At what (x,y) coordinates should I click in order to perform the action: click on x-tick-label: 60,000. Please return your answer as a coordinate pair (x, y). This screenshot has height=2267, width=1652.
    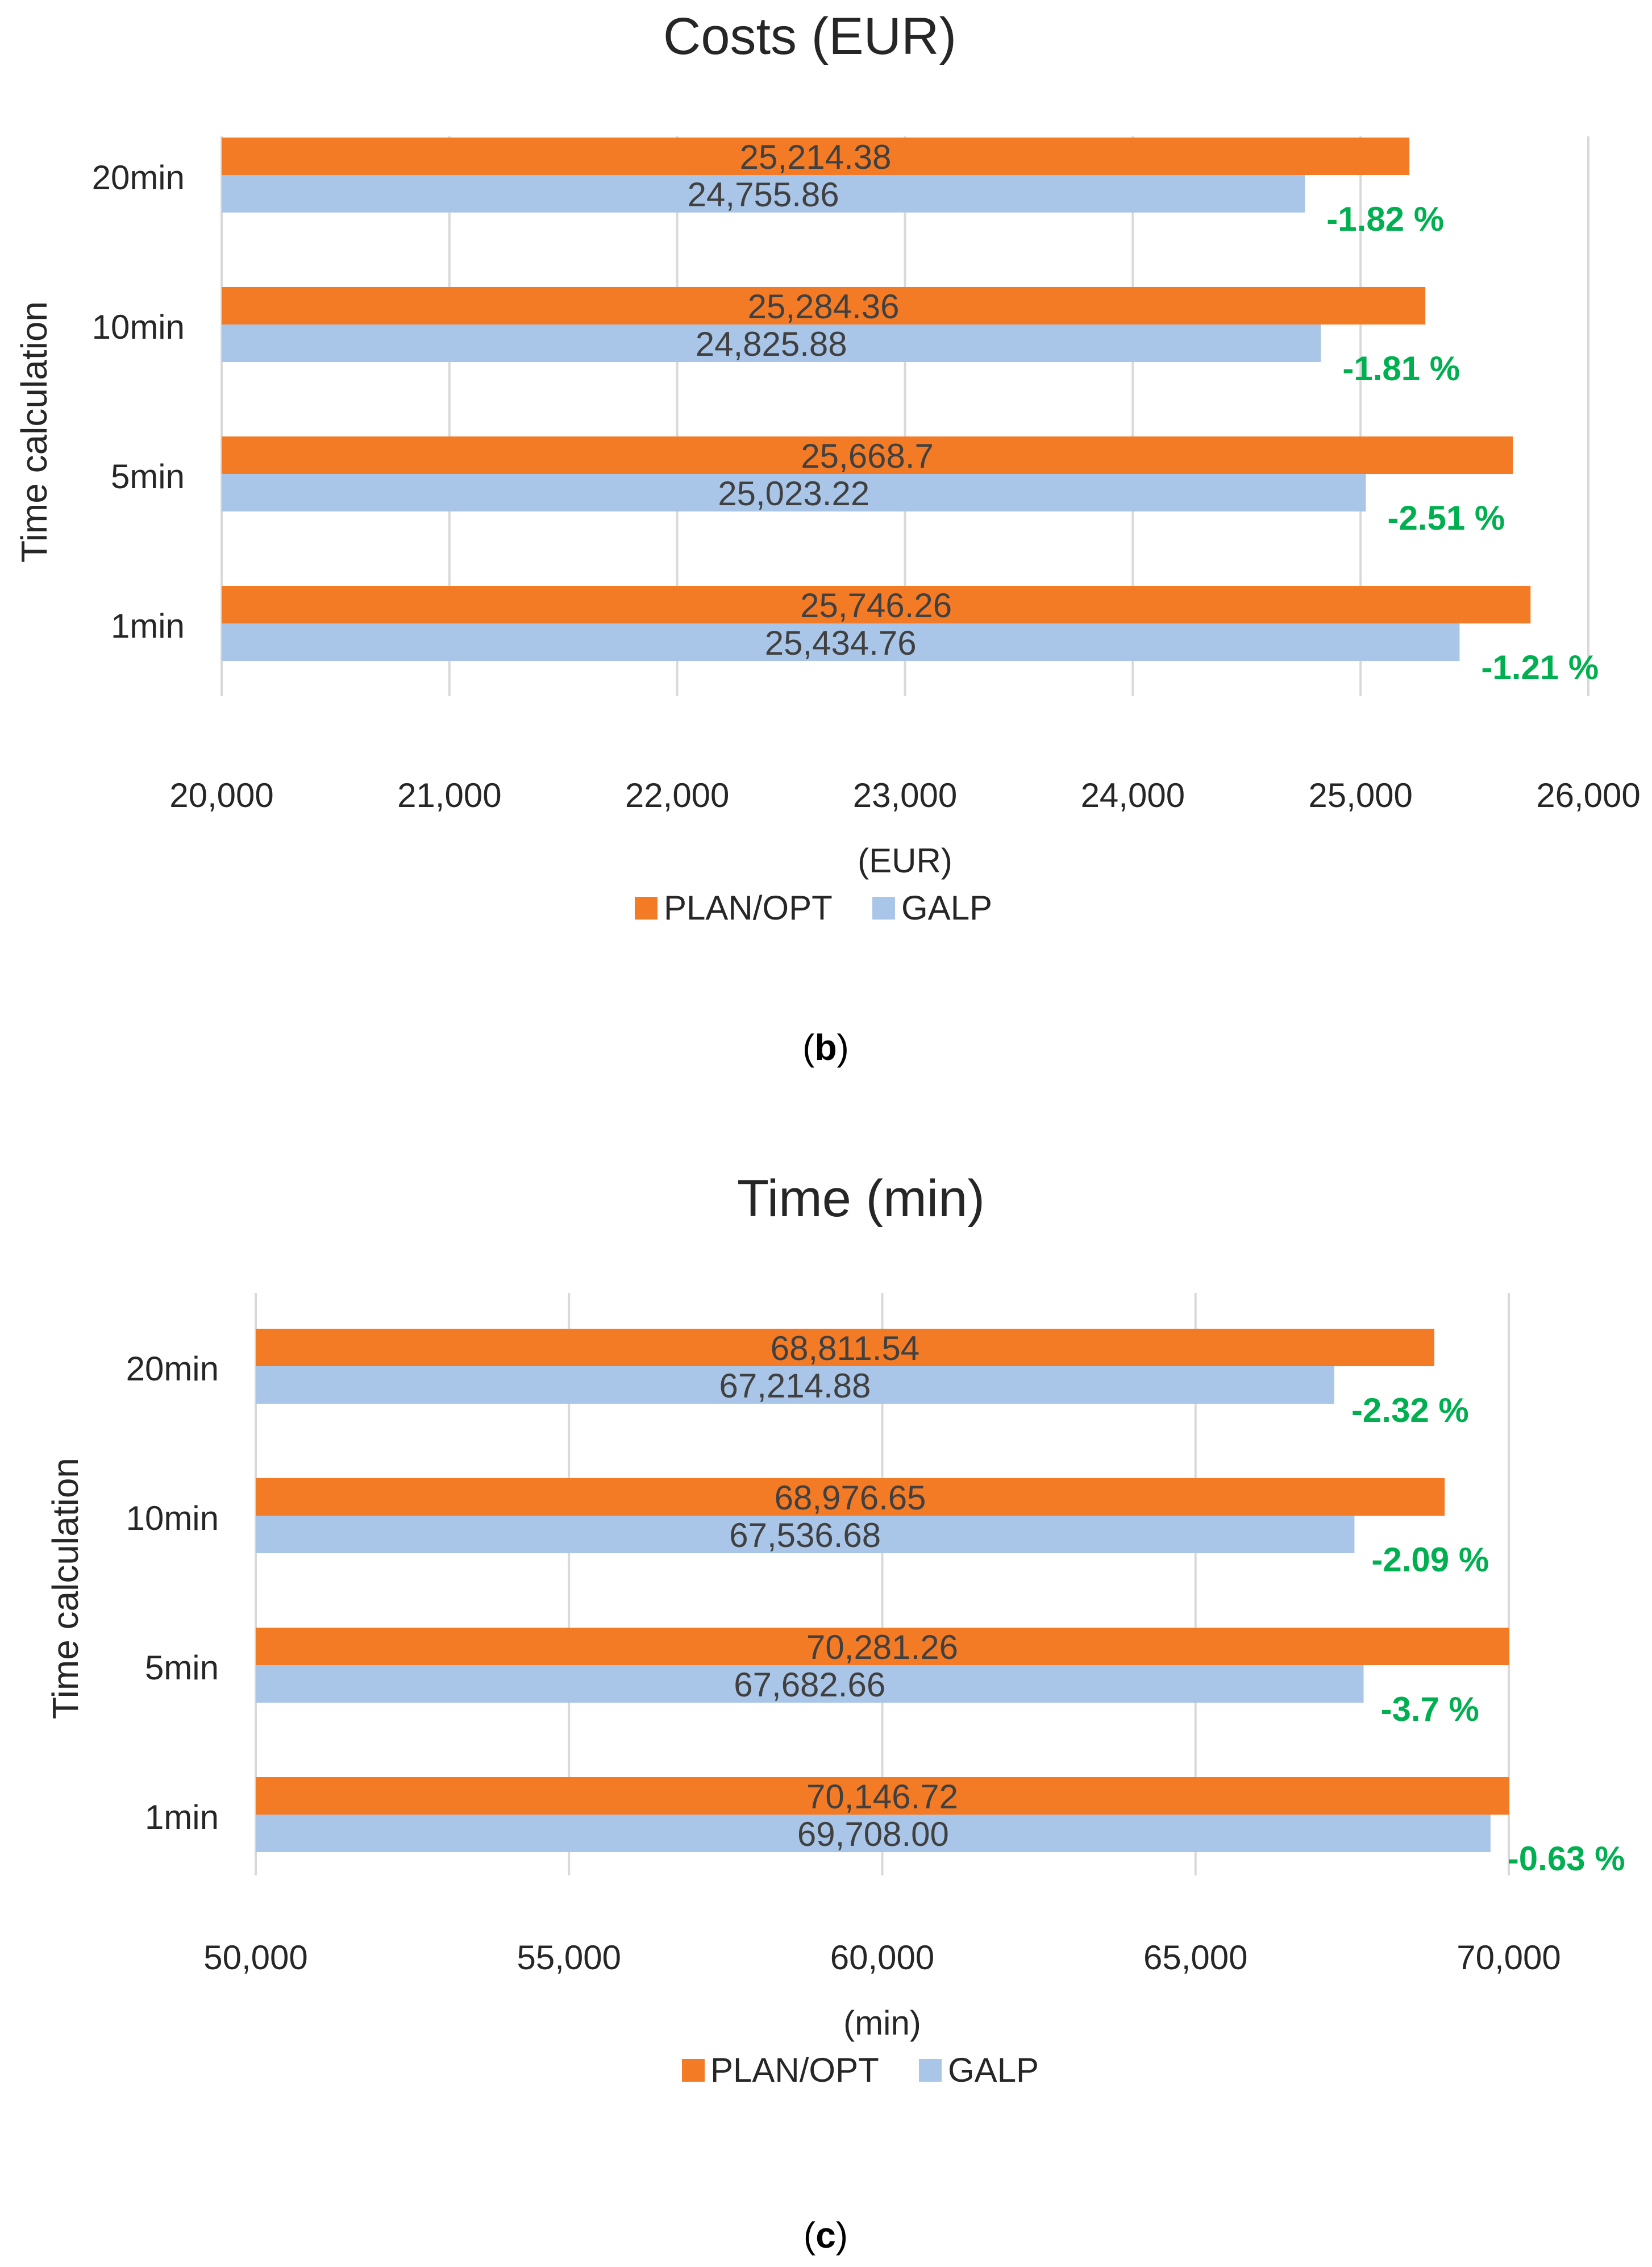
    Looking at the image, I should click on (882, 1958).